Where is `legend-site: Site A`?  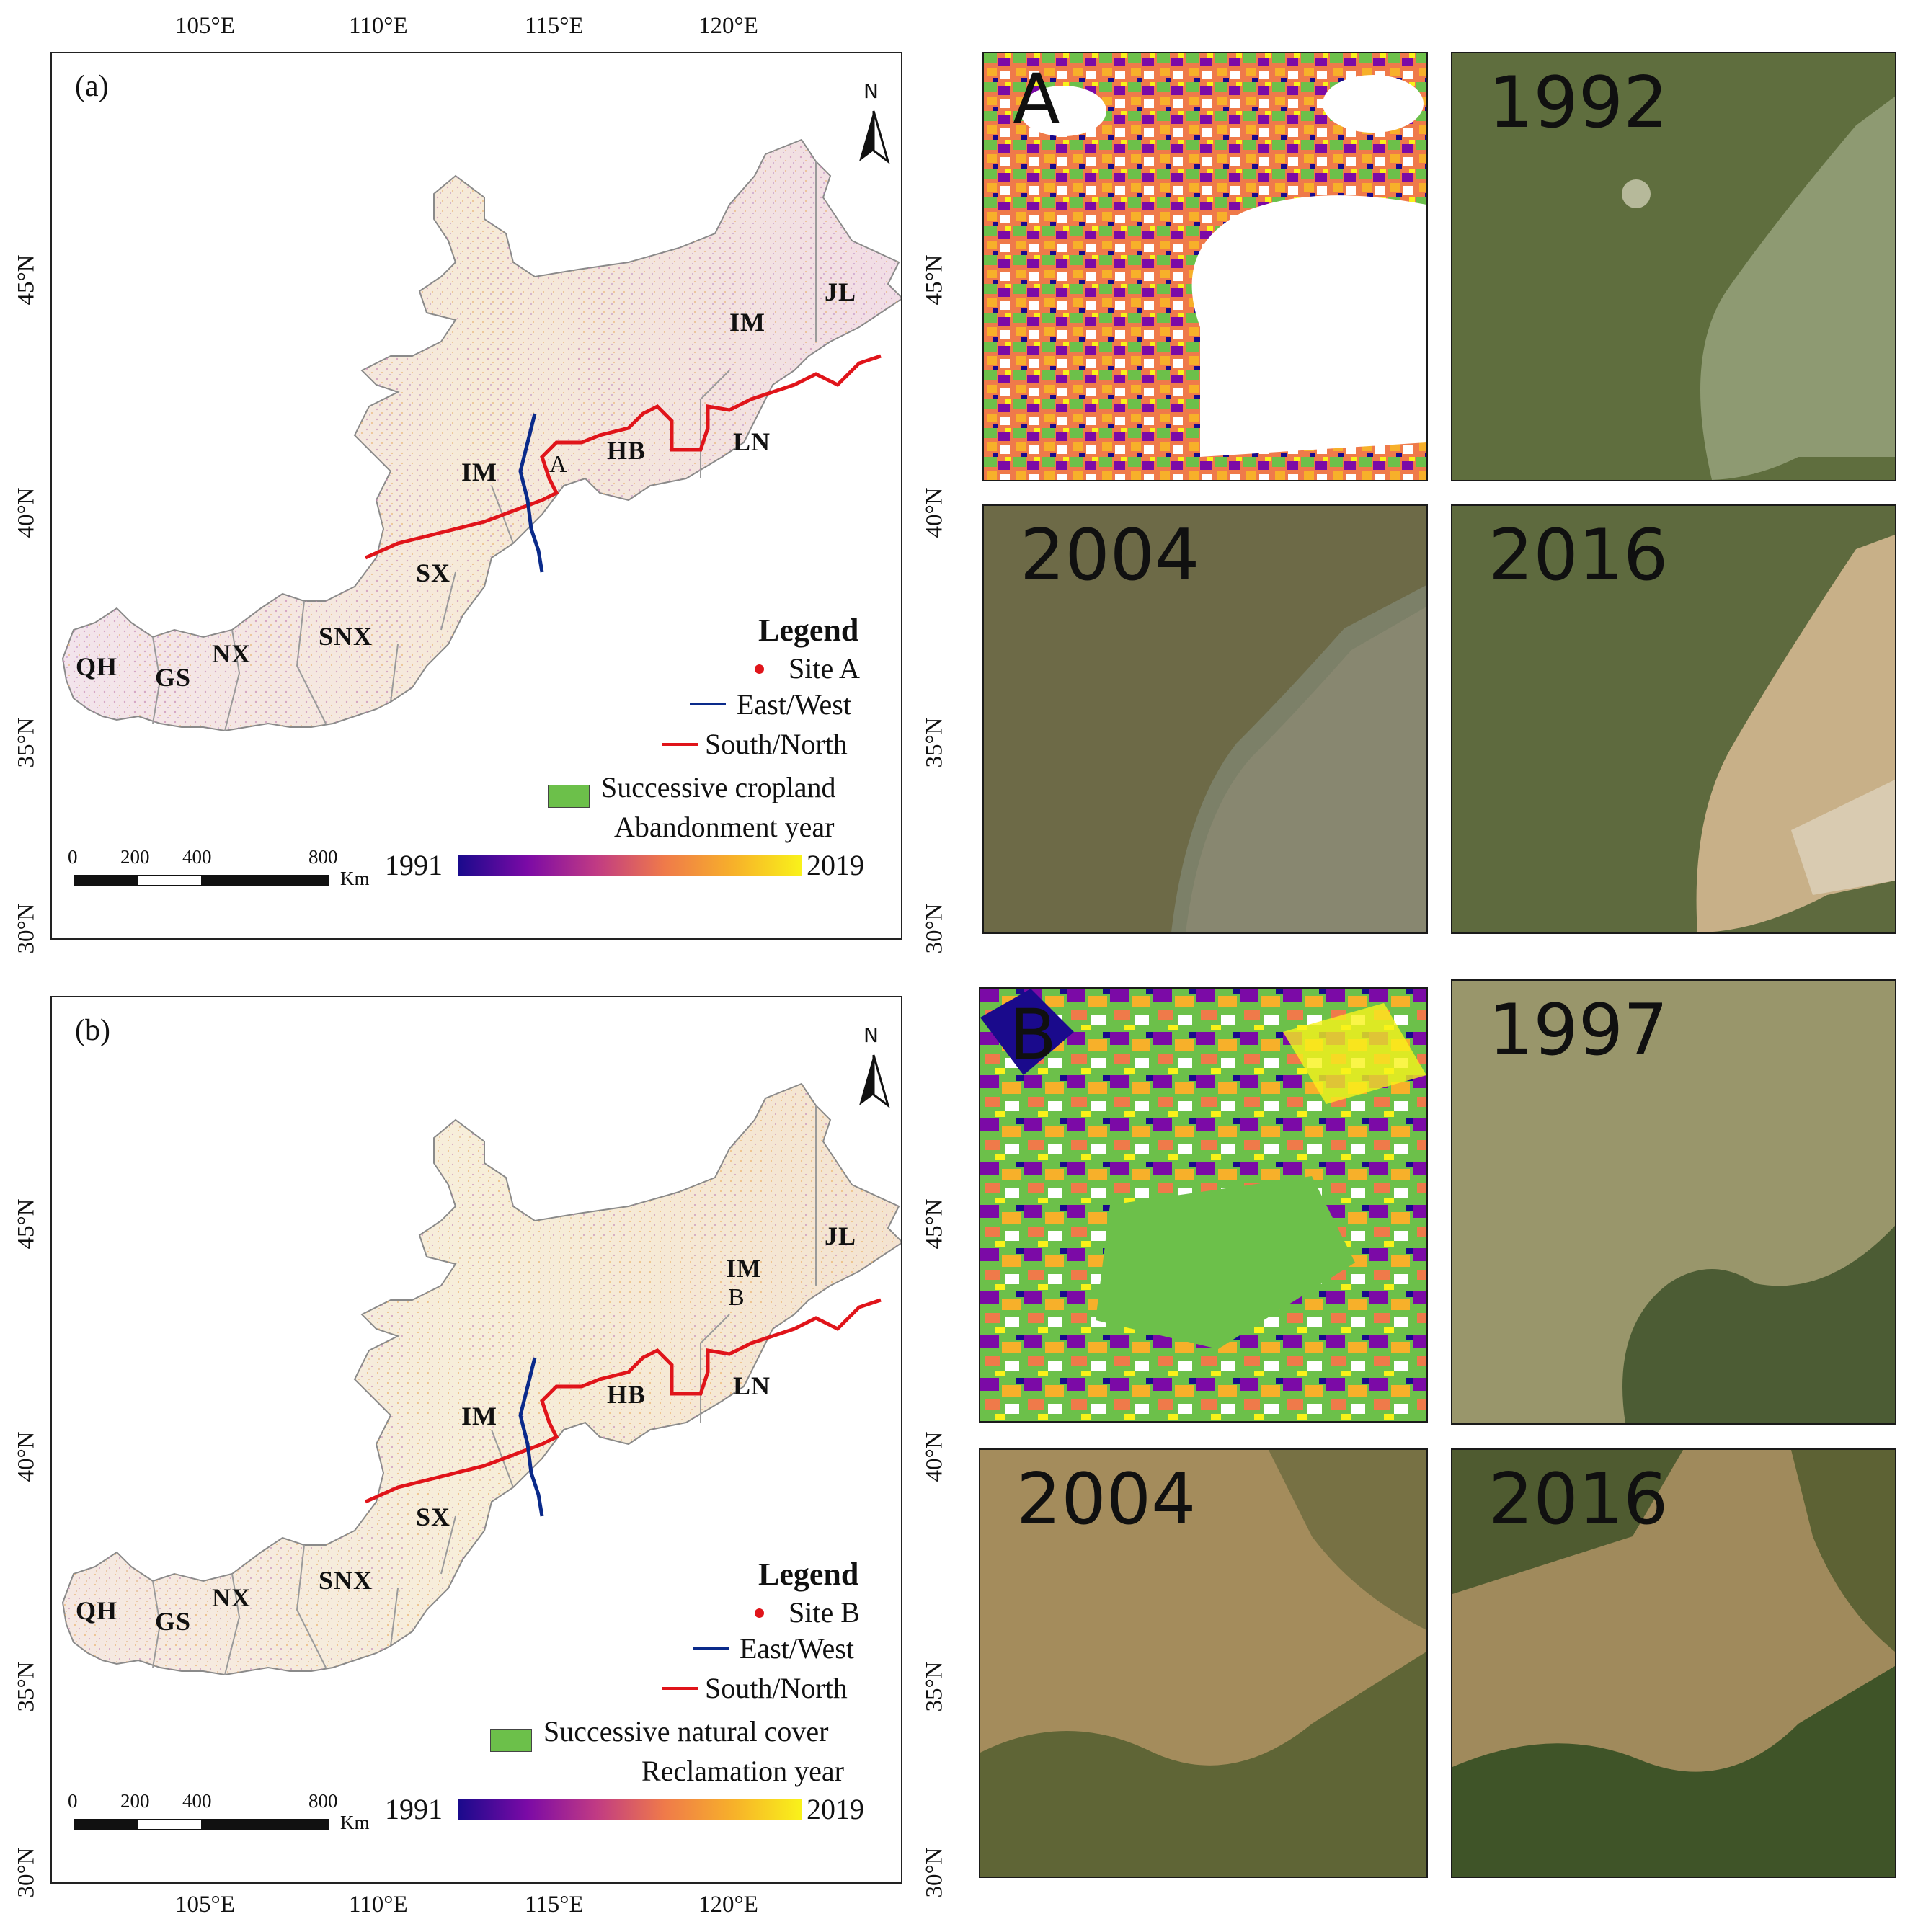
legend-site: Site A is located at coordinates (824, 668).